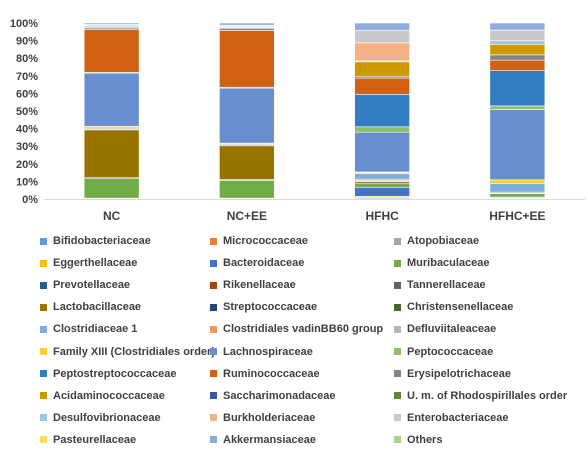 The width and height of the screenshot is (588, 457). I want to click on legend-item: Lactobacillaceae, so click(90, 307).